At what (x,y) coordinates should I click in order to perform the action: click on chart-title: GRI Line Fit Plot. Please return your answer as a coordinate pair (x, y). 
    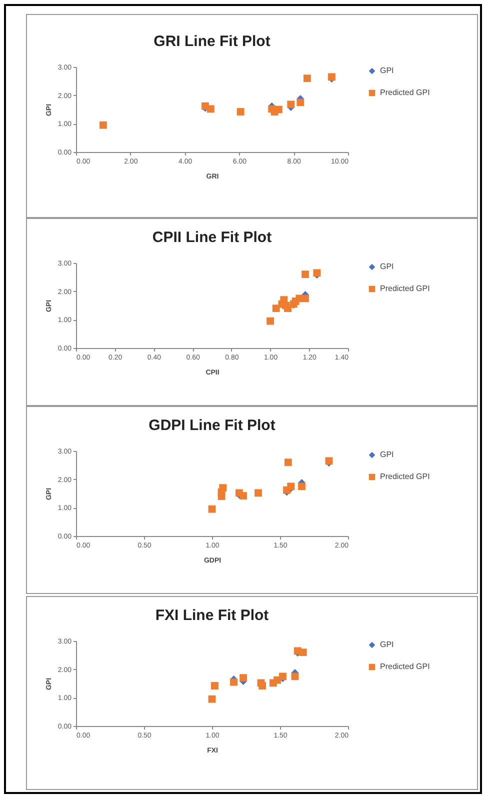
    Looking at the image, I should click on (212, 41).